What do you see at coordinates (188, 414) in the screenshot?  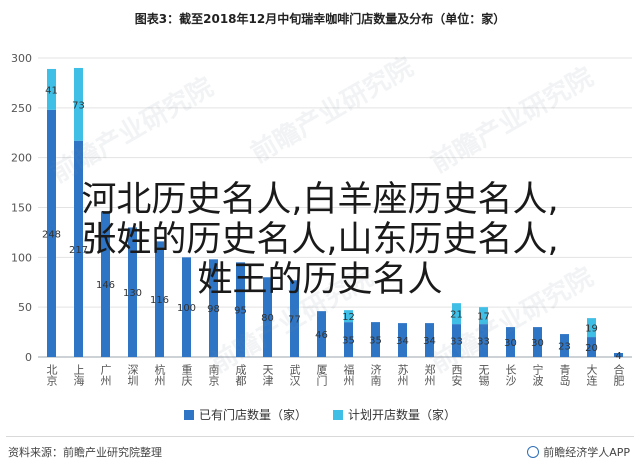 I see `legend-swatch-existing` at bounding box center [188, 414].